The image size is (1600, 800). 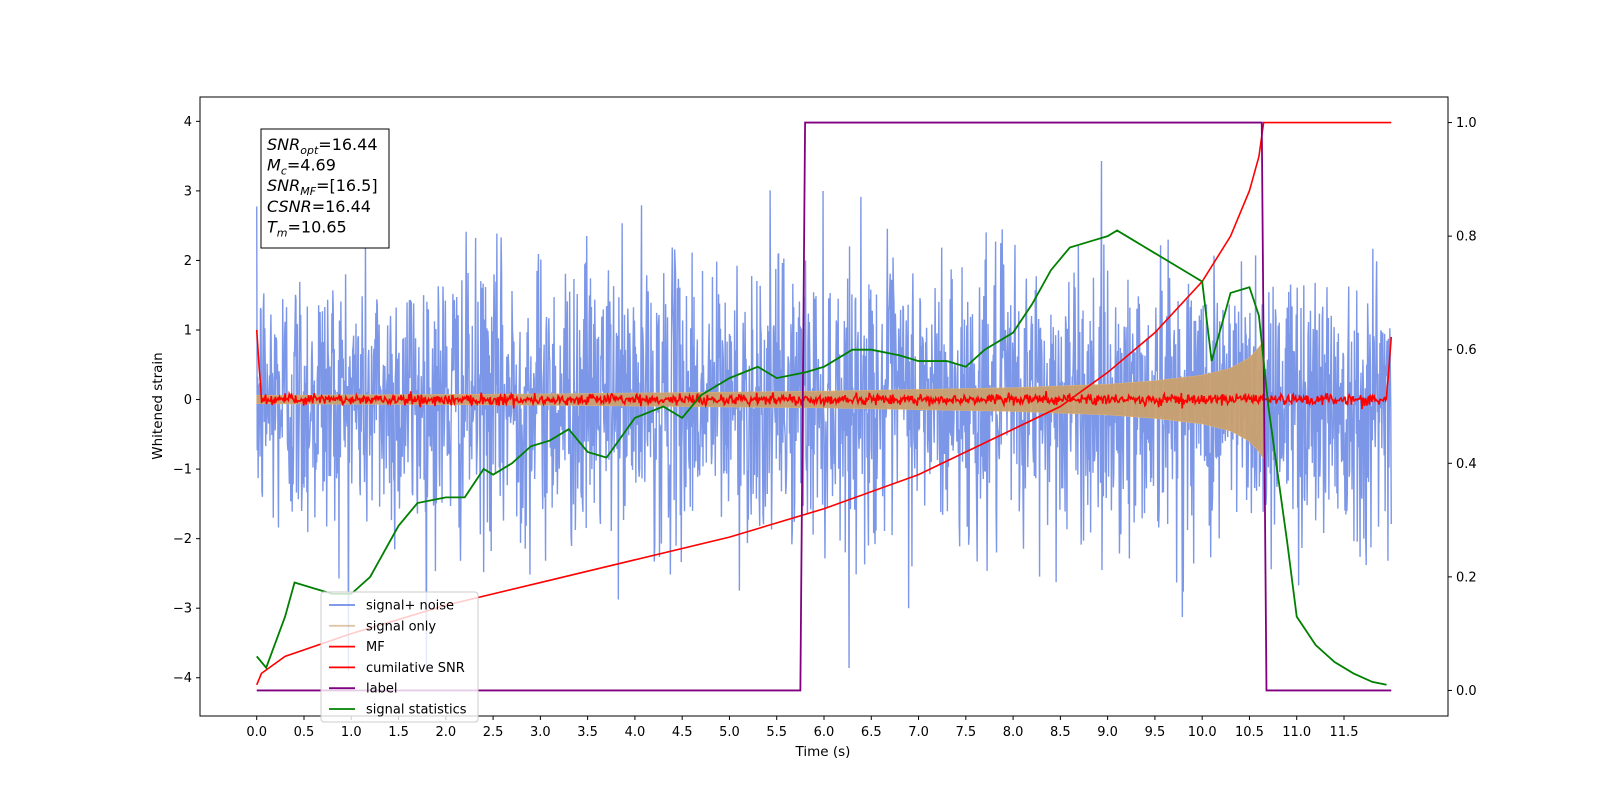 I want to click on y-tick-label: −4, so click(x=182, y=678).